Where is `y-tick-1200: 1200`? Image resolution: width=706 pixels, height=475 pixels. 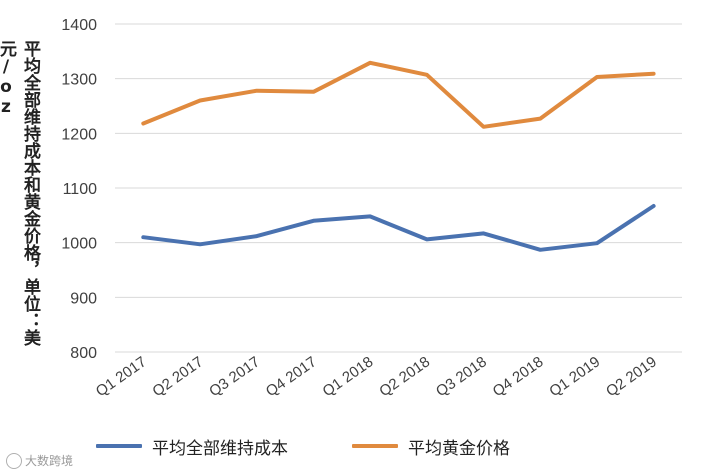 y-tick-1200: 1200 is located at coordinates (79, 134).